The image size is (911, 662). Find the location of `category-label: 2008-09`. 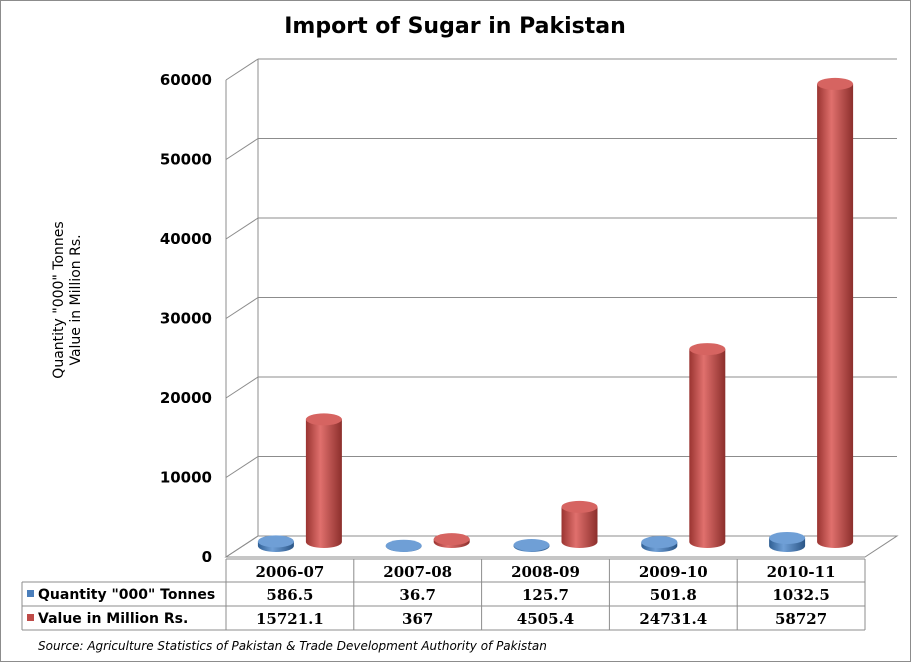

category-label: 2008-09 is located at coordinates (545, 572).